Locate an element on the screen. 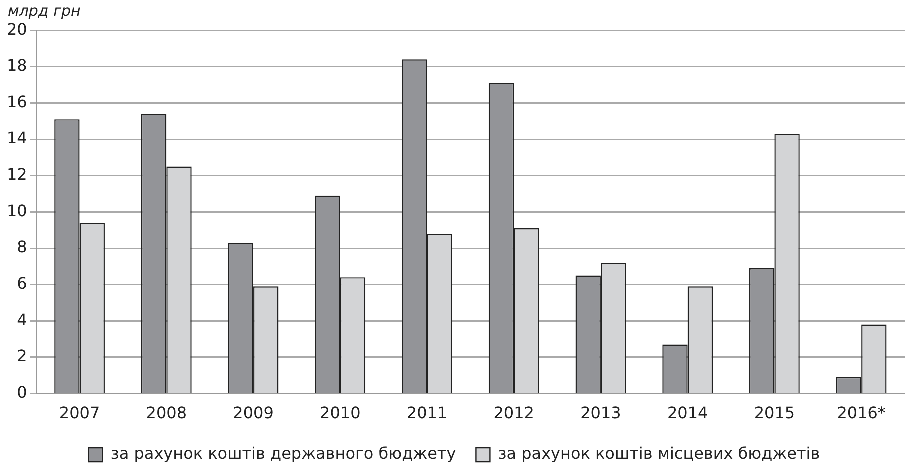 The width and height of the screenshot is (915, 473). y-tick-label: 0 is located at coordinates (22, 392).